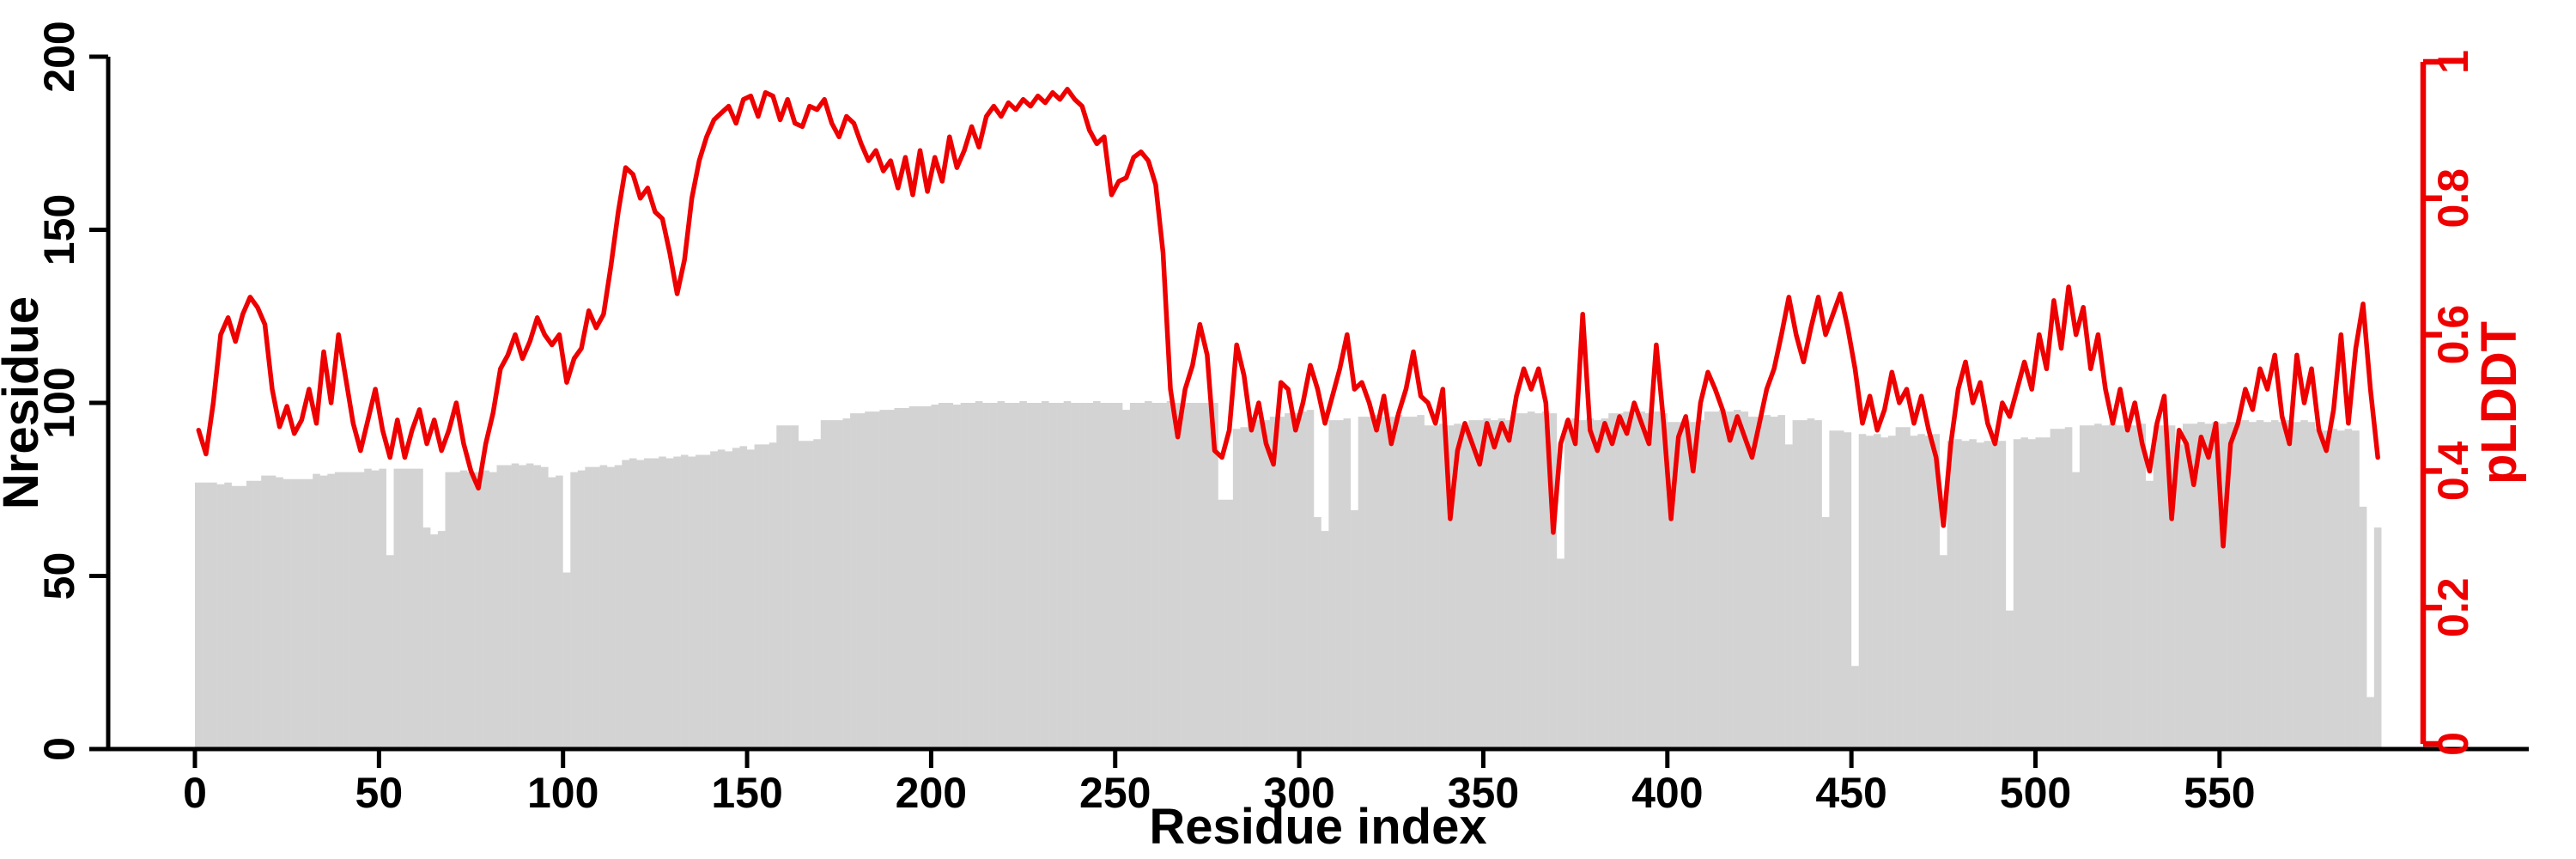  Describe the element at coordinates (25, 403) in the screenshot. I see `y-axis-title-left: Nresidue` at that location.